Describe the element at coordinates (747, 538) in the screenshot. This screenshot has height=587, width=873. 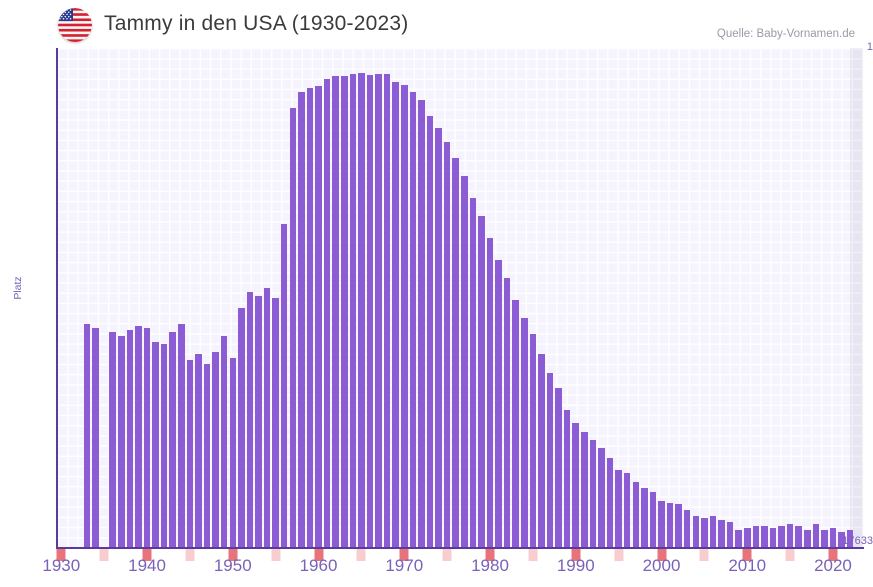
I see `bar-2010` at that location.